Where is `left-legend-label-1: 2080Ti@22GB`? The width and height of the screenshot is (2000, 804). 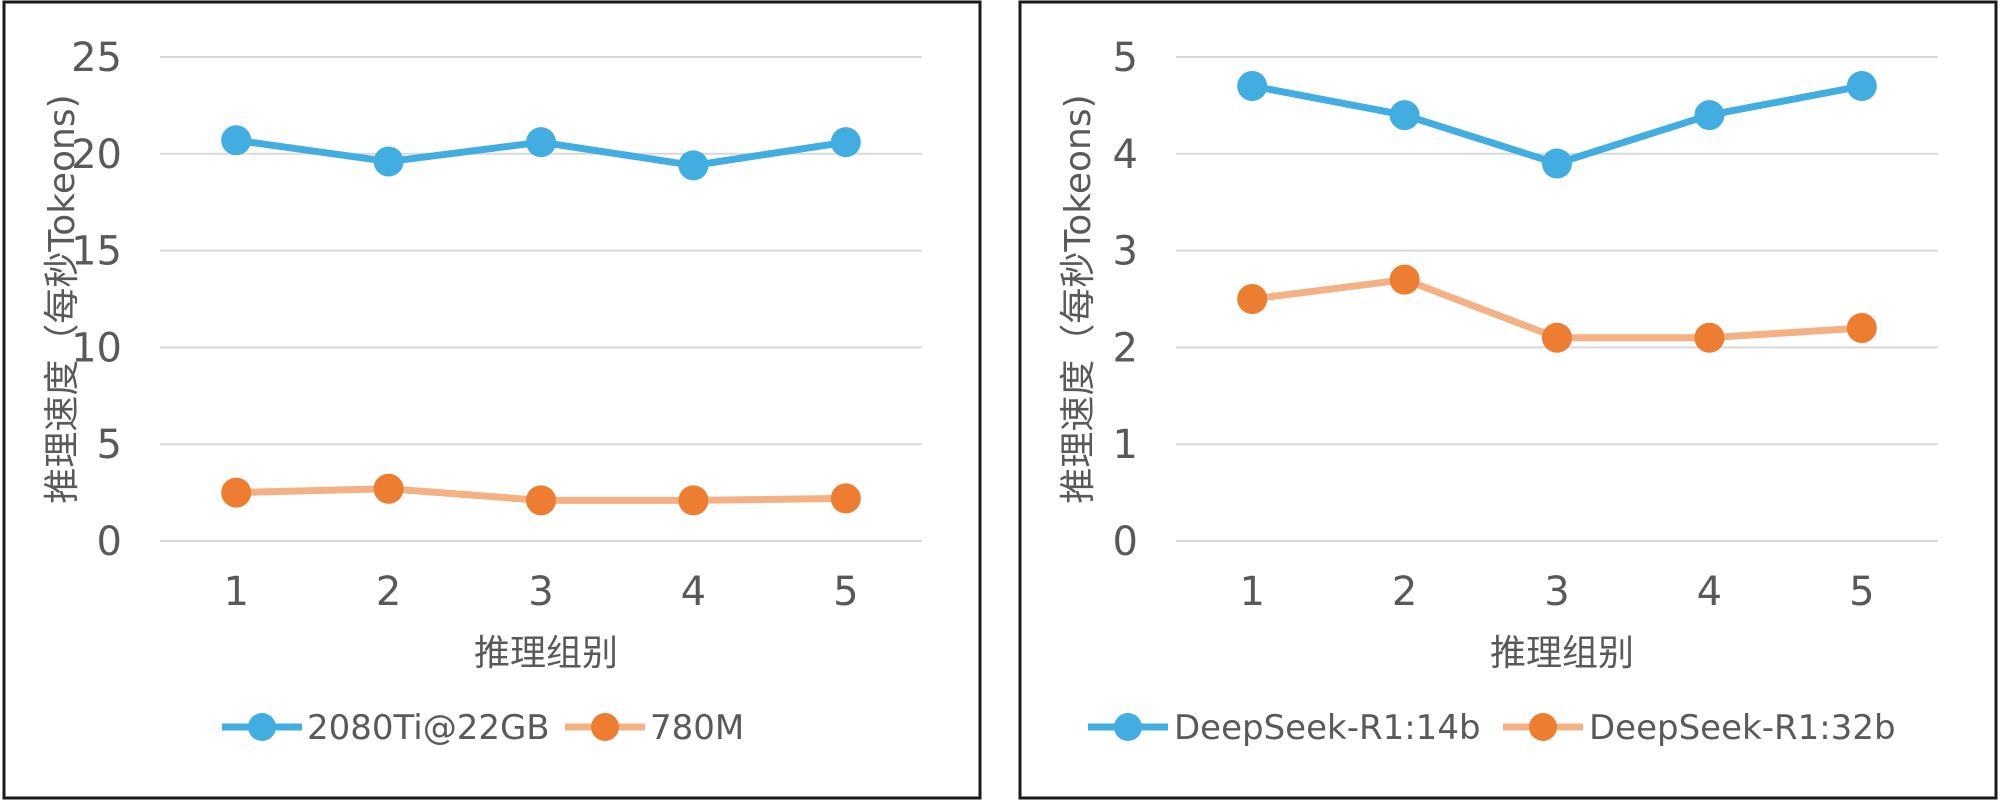
left-legend-label-1: 2080Ti@22GB is located at coordinates (428, 728).